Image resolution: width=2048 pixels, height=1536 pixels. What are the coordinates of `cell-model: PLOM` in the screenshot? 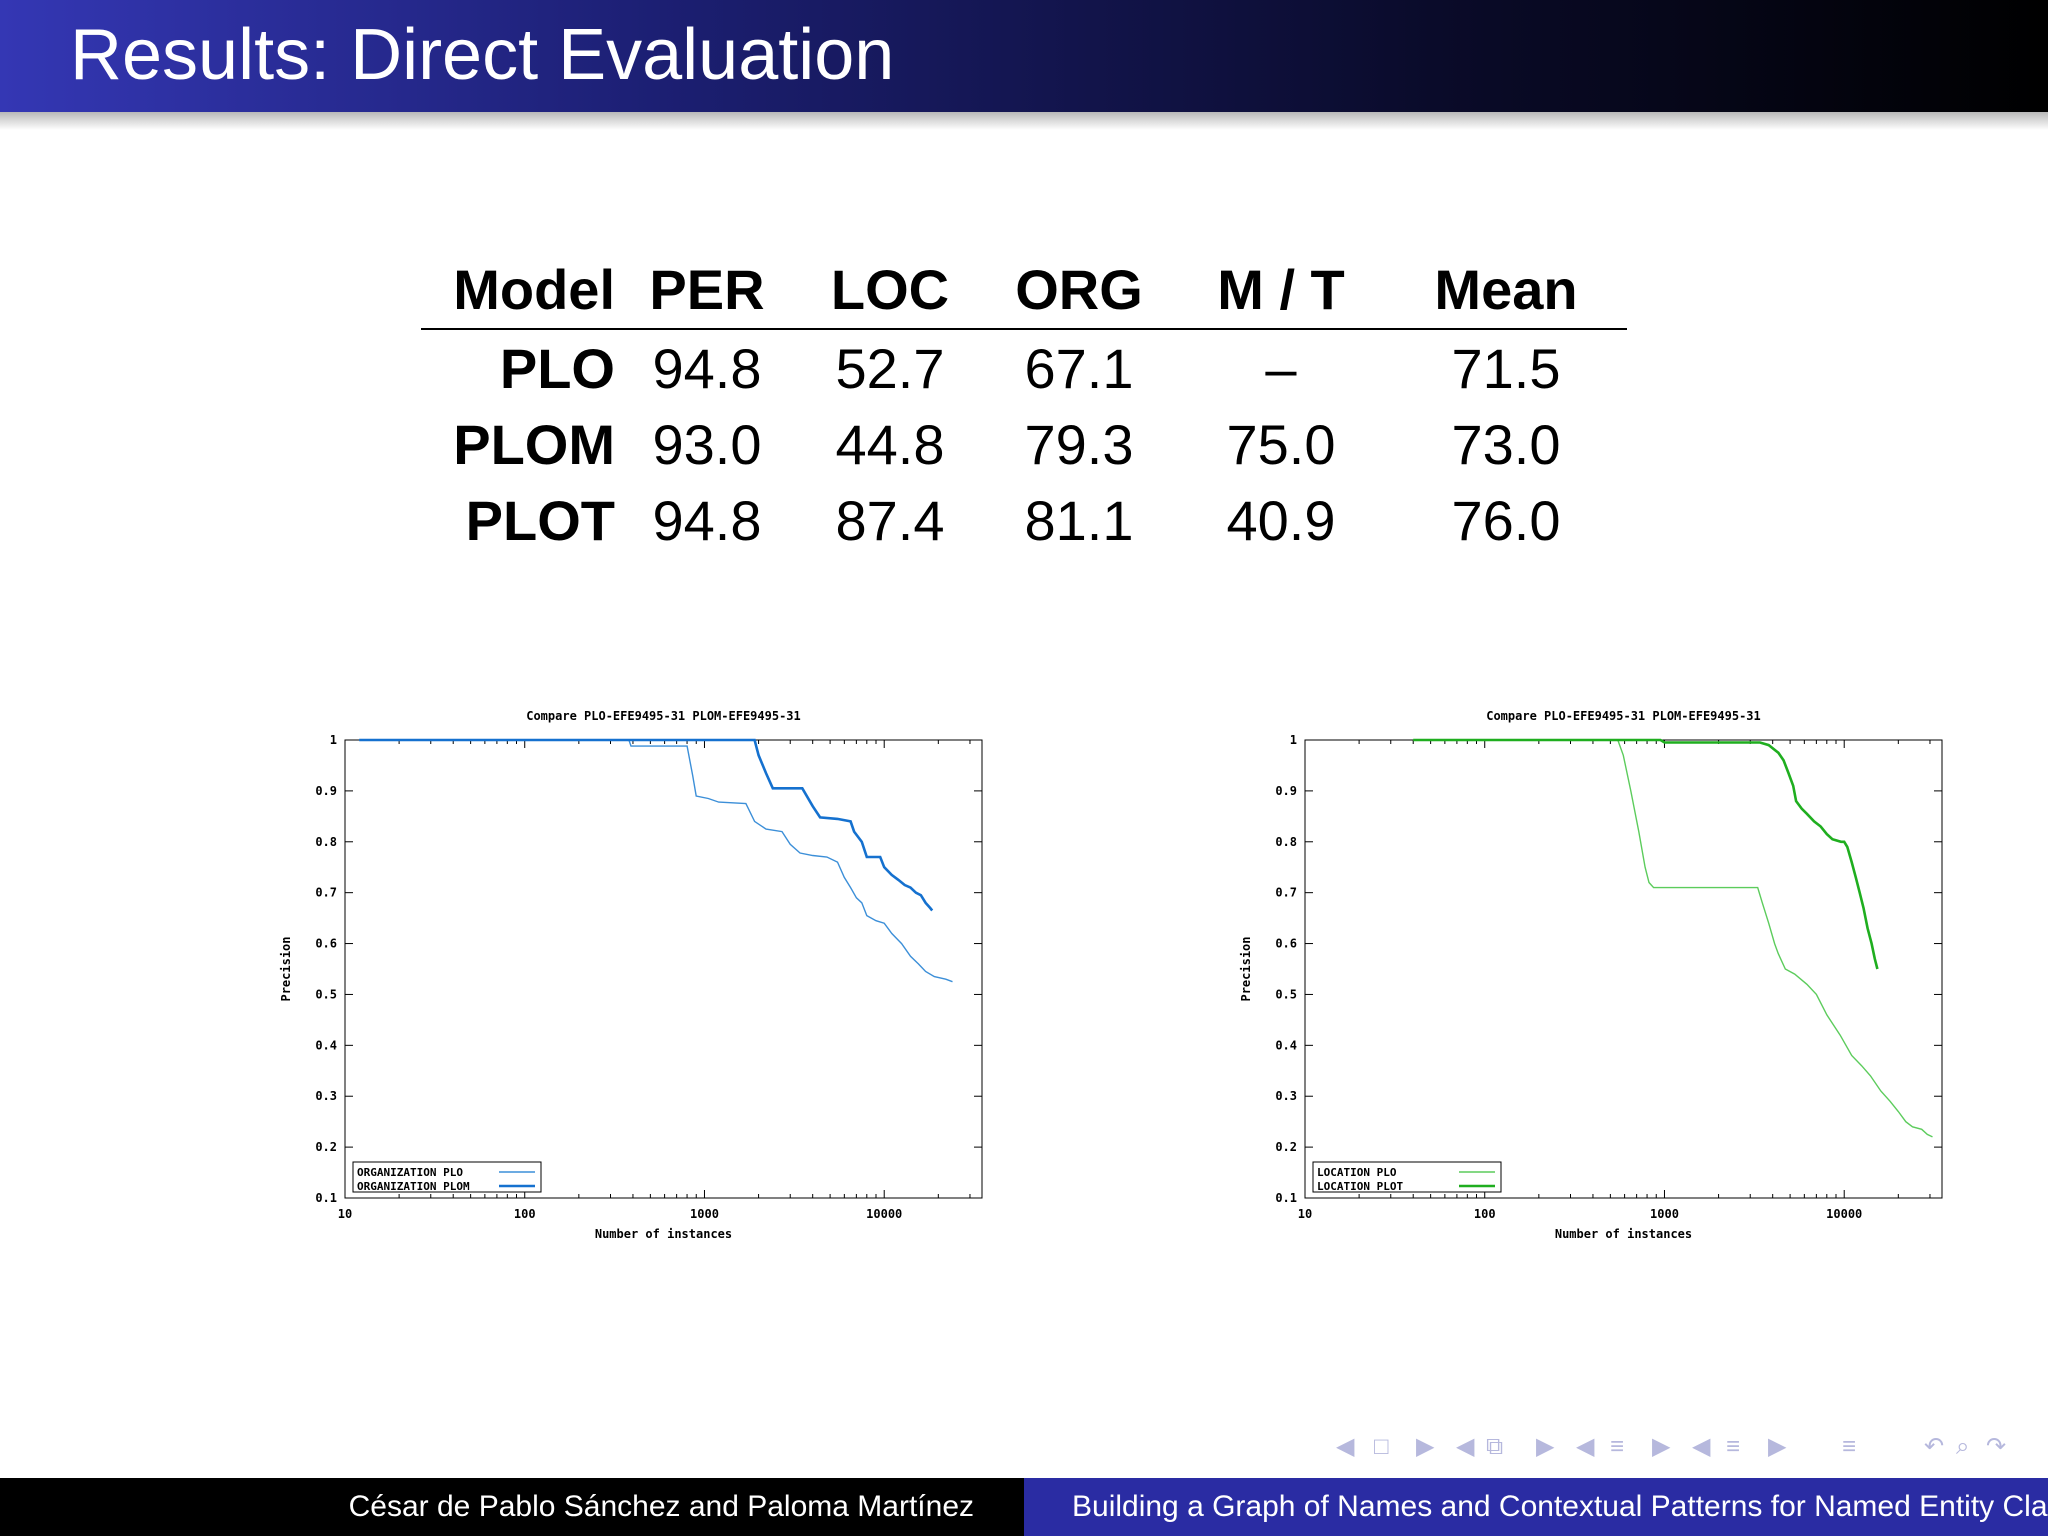 It's located at (534, 444).